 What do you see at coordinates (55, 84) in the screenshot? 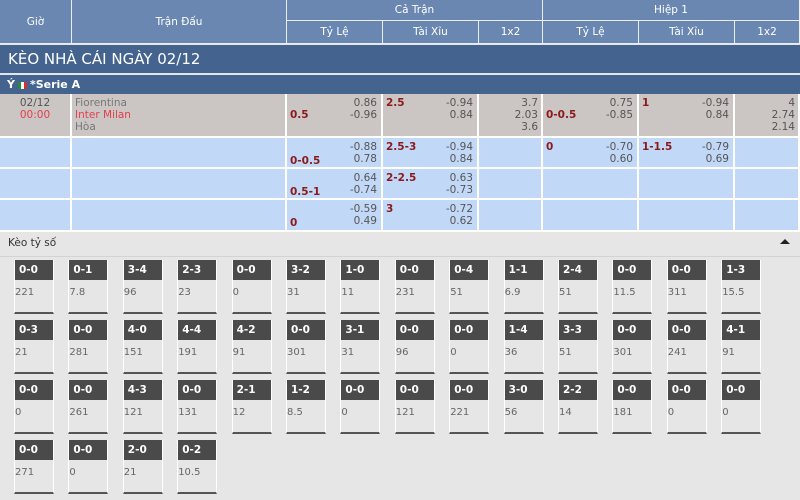
I see `league-name: *Serie A` at bounding box center [55, 84].